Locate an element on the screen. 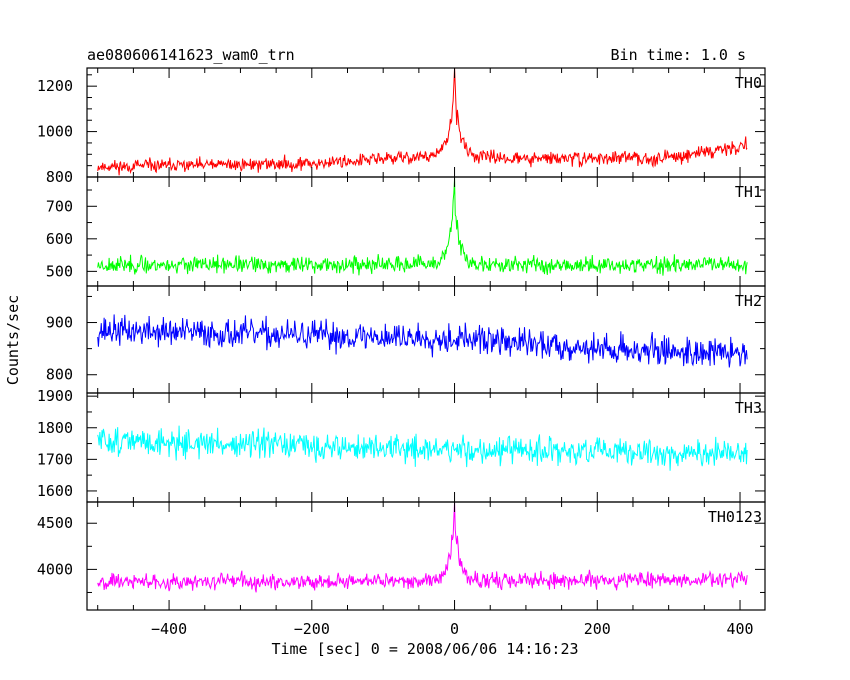 The height and width of the screenshot is (680, 850). panel-tag-th0123: TH0123 is located at coordinates (735, 517).